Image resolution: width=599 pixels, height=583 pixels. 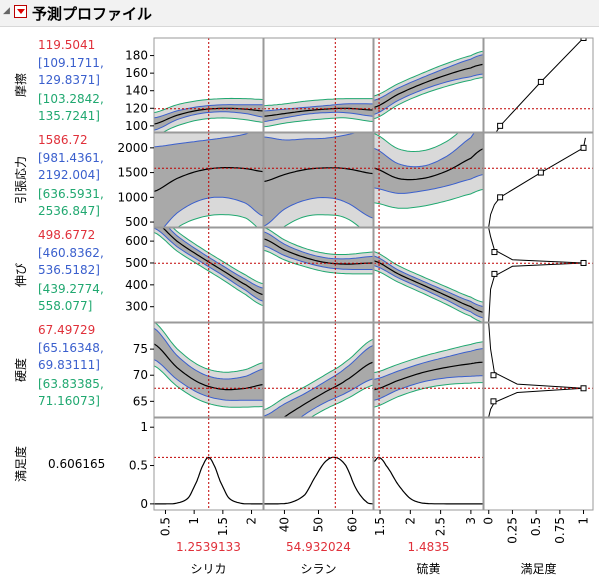 What do you see at coordinates (71, 99) in the screenshot?
I see `prediction-interval-low: [103.2842,` at bounding box center [71, 99].